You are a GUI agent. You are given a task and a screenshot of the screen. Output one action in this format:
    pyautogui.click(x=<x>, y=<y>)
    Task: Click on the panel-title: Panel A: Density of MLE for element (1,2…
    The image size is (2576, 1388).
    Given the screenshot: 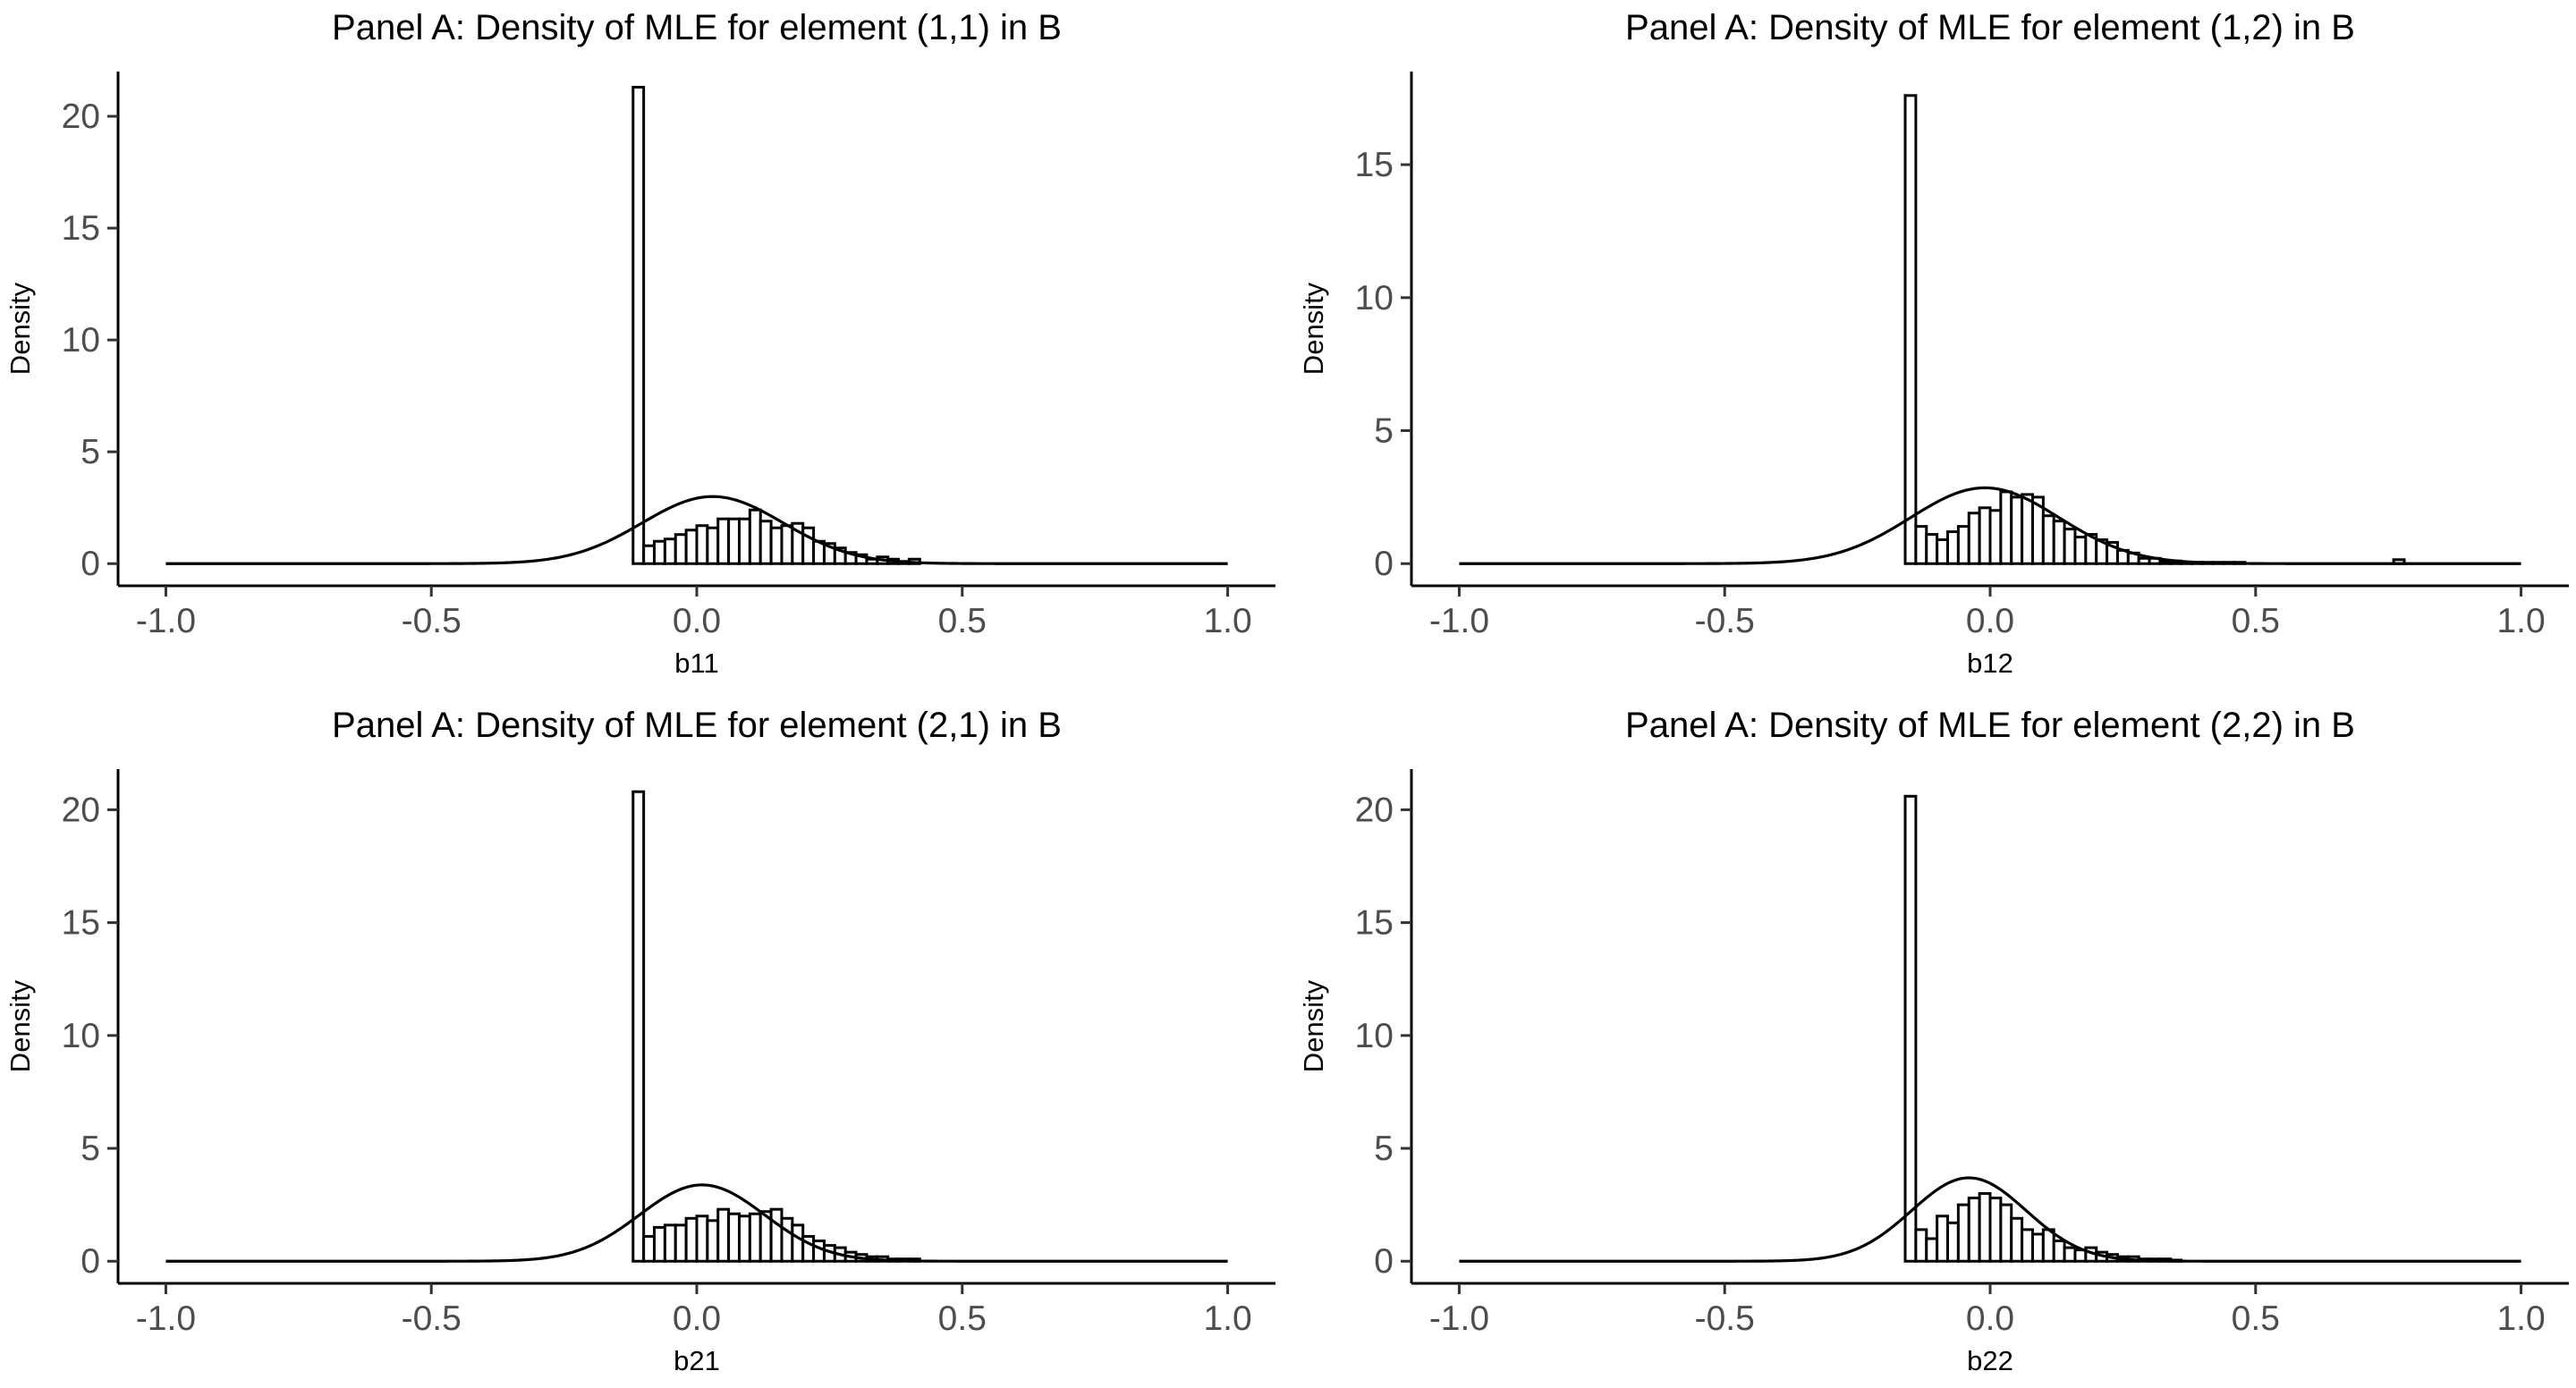 What is the action you would take?
    pyautogui.click(x=1990, y=28)
    